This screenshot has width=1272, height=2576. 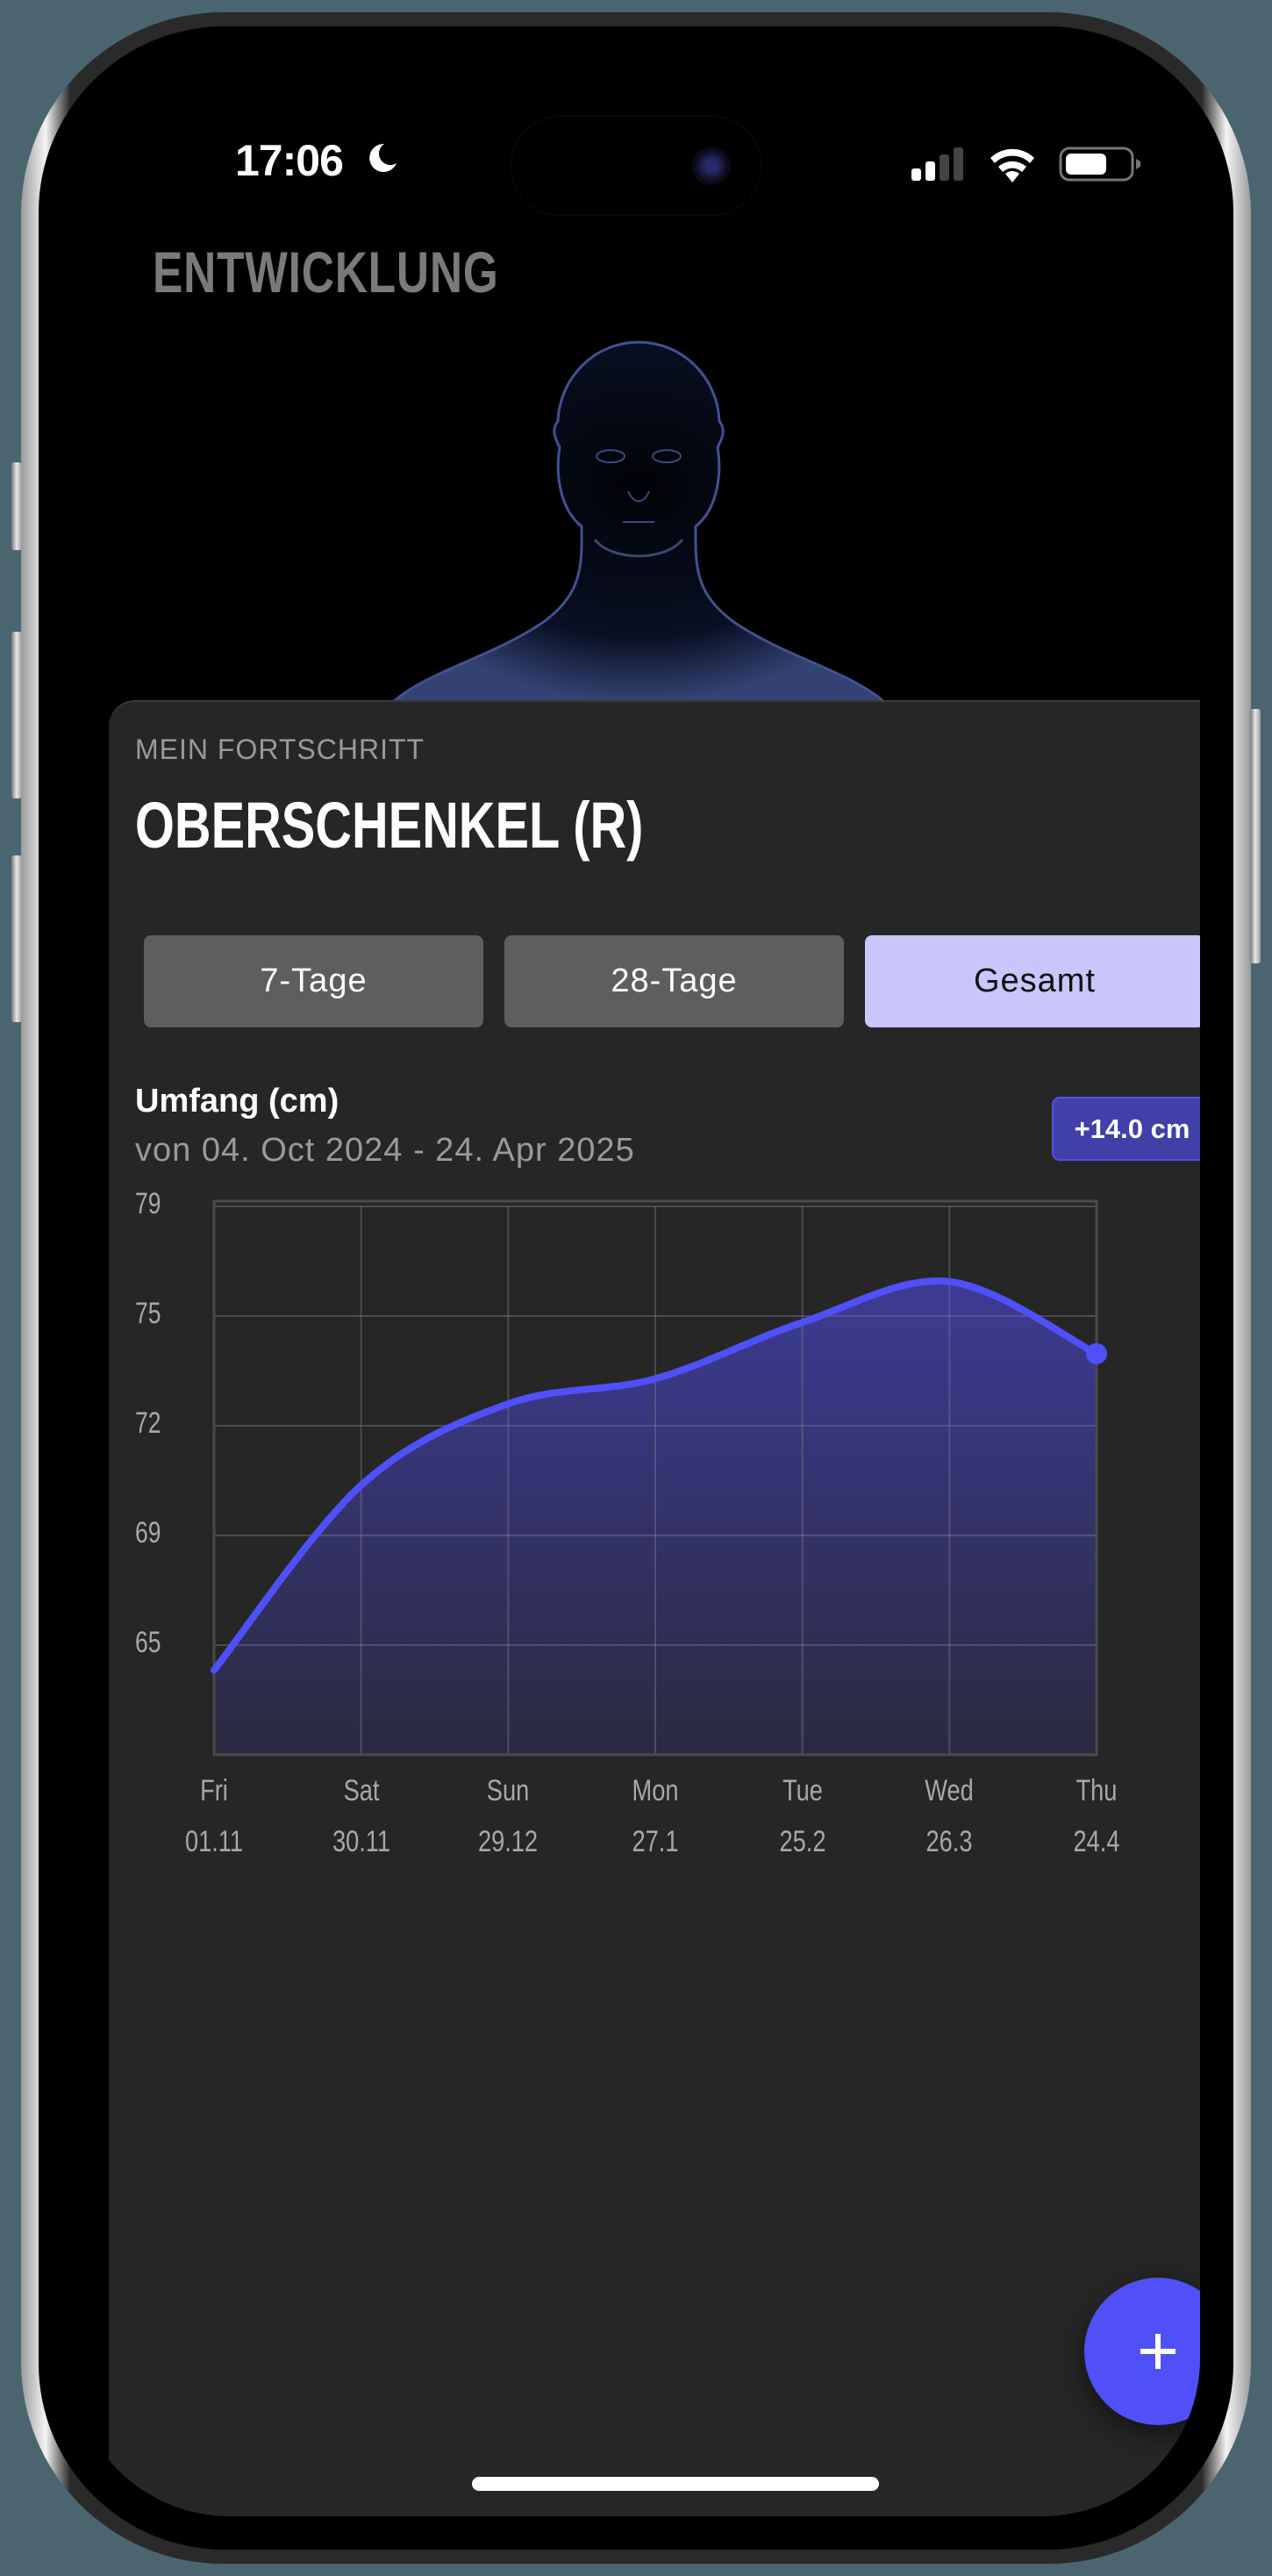 I want to click on camera-icon, so click(x=711, y=166).